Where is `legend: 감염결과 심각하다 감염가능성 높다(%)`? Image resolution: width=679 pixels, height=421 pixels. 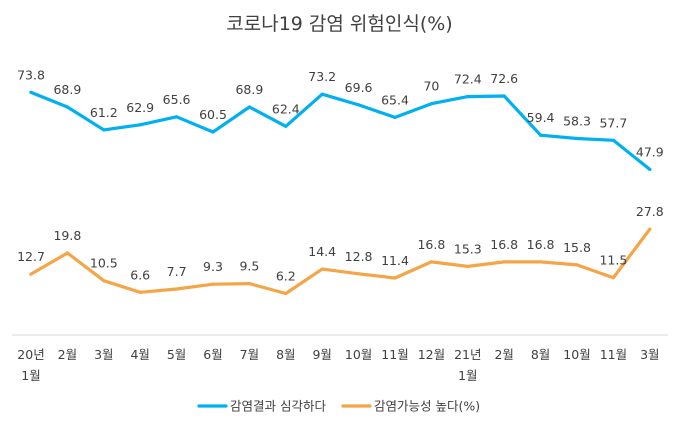 legend: 감염결과 심각하다 감염가능성 높다(%) is located at coordinates (338, 406).